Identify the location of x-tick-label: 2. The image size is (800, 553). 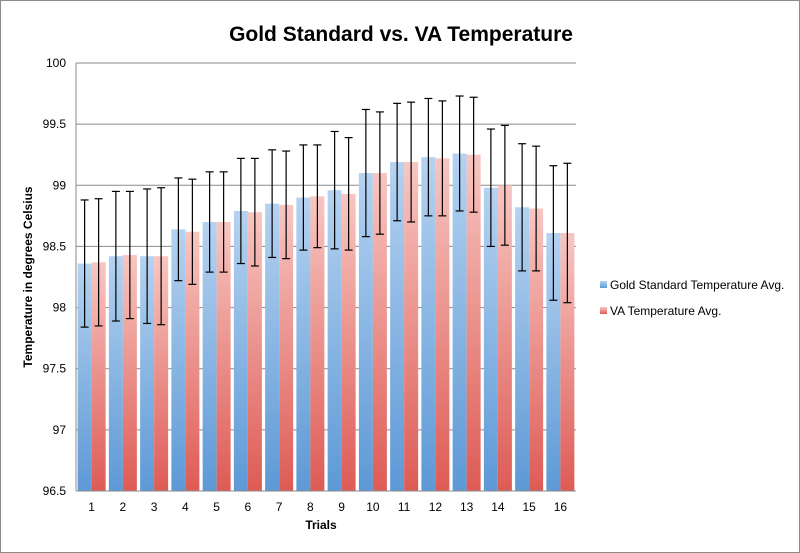
(123, 507).